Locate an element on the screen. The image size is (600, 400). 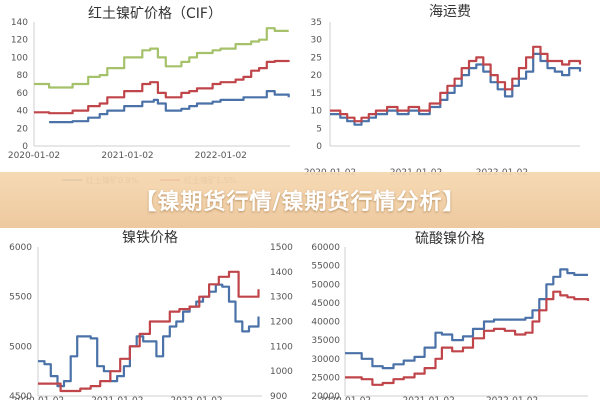
y-tick-label: 25 is located at coordinates (316, 58).